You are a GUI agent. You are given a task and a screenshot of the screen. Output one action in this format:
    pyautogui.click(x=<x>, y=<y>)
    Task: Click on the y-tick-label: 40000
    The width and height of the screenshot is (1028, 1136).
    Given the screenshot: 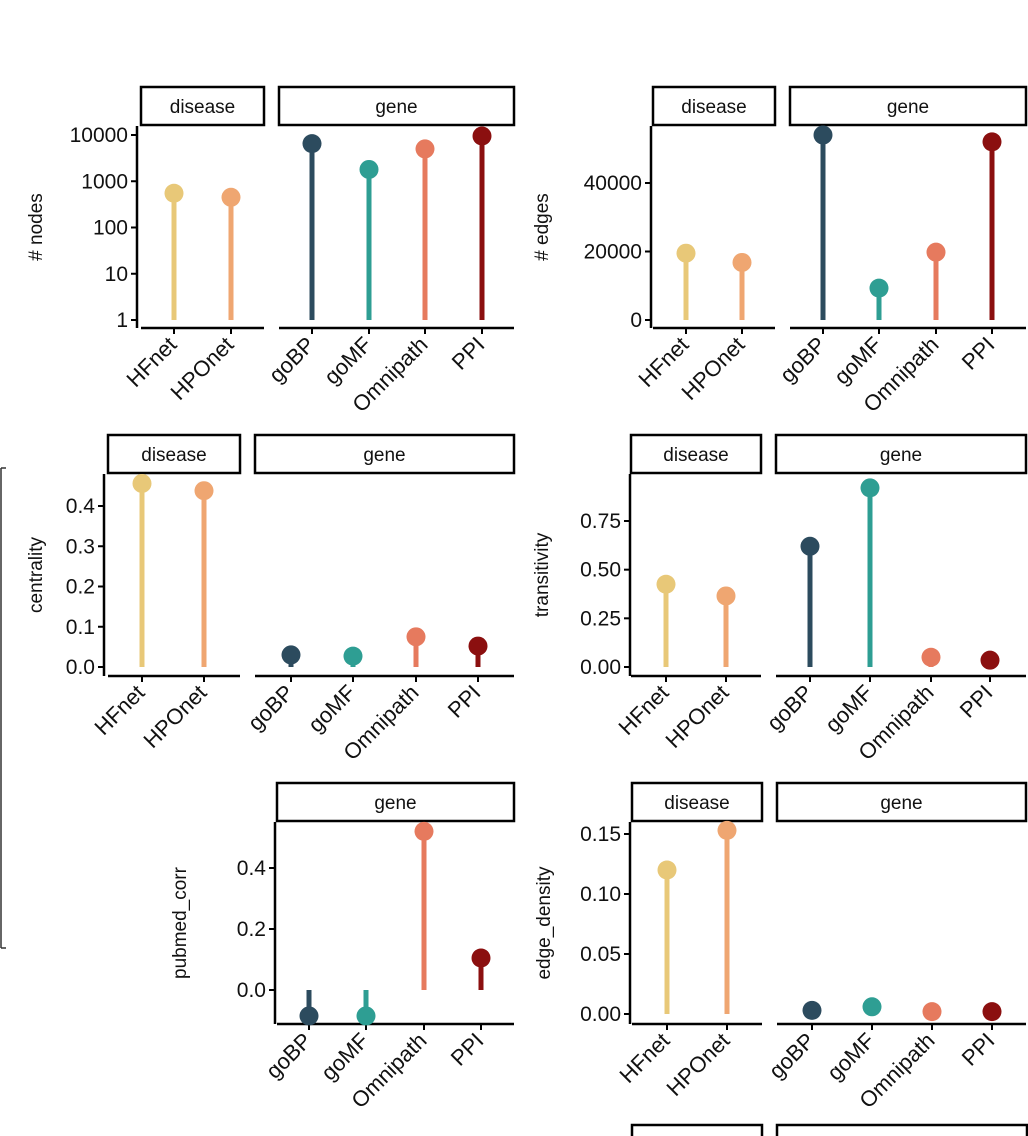 What is the action you would take?
    pyautogui.click(x=613, y=183)
    